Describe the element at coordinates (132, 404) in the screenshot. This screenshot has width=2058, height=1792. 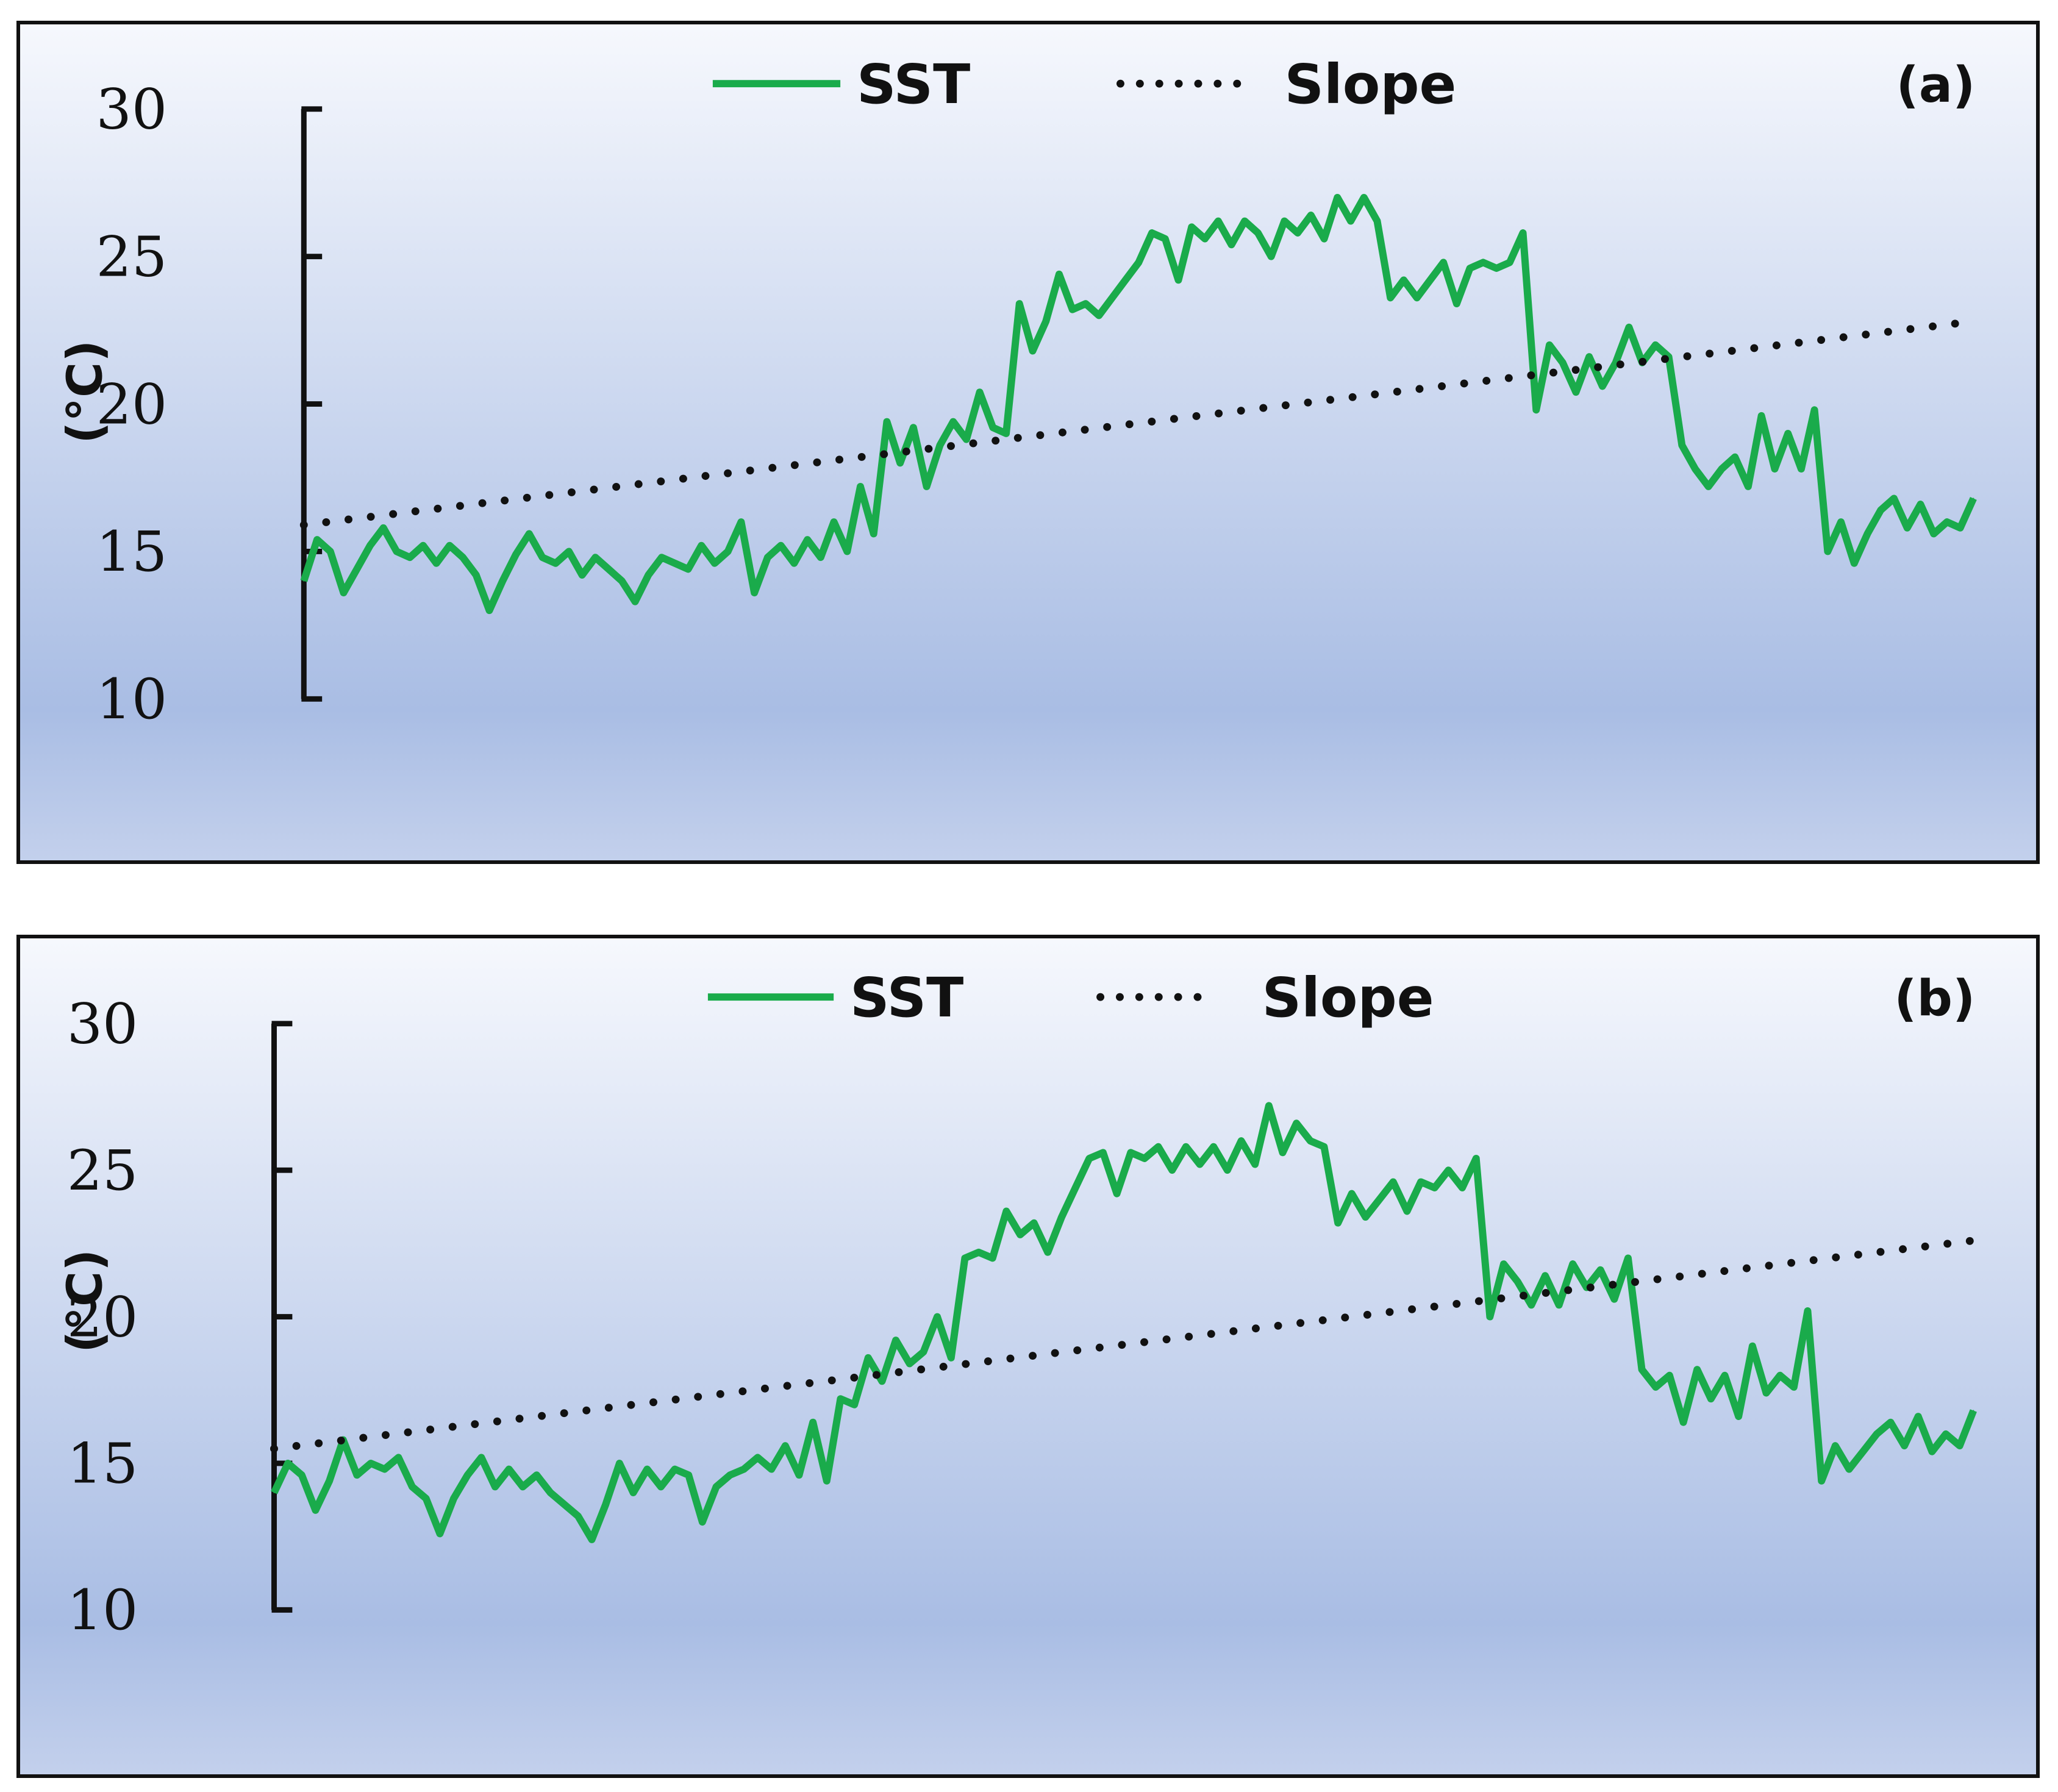
I see `y-tick-label: 20` at that location.